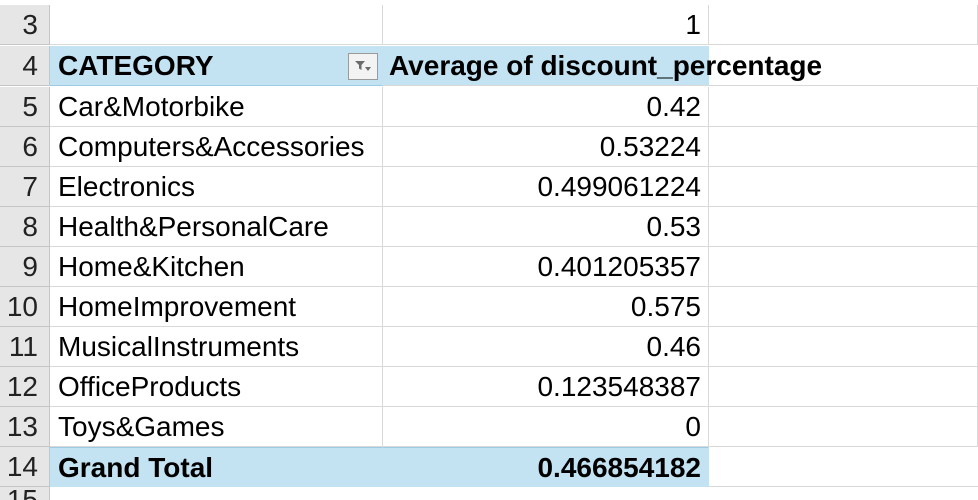 The image size is (978, 500). What do you see at coordinates (25, 147) in the screenshot?
I see `row-header: 6` at bounding box center [25, 147].